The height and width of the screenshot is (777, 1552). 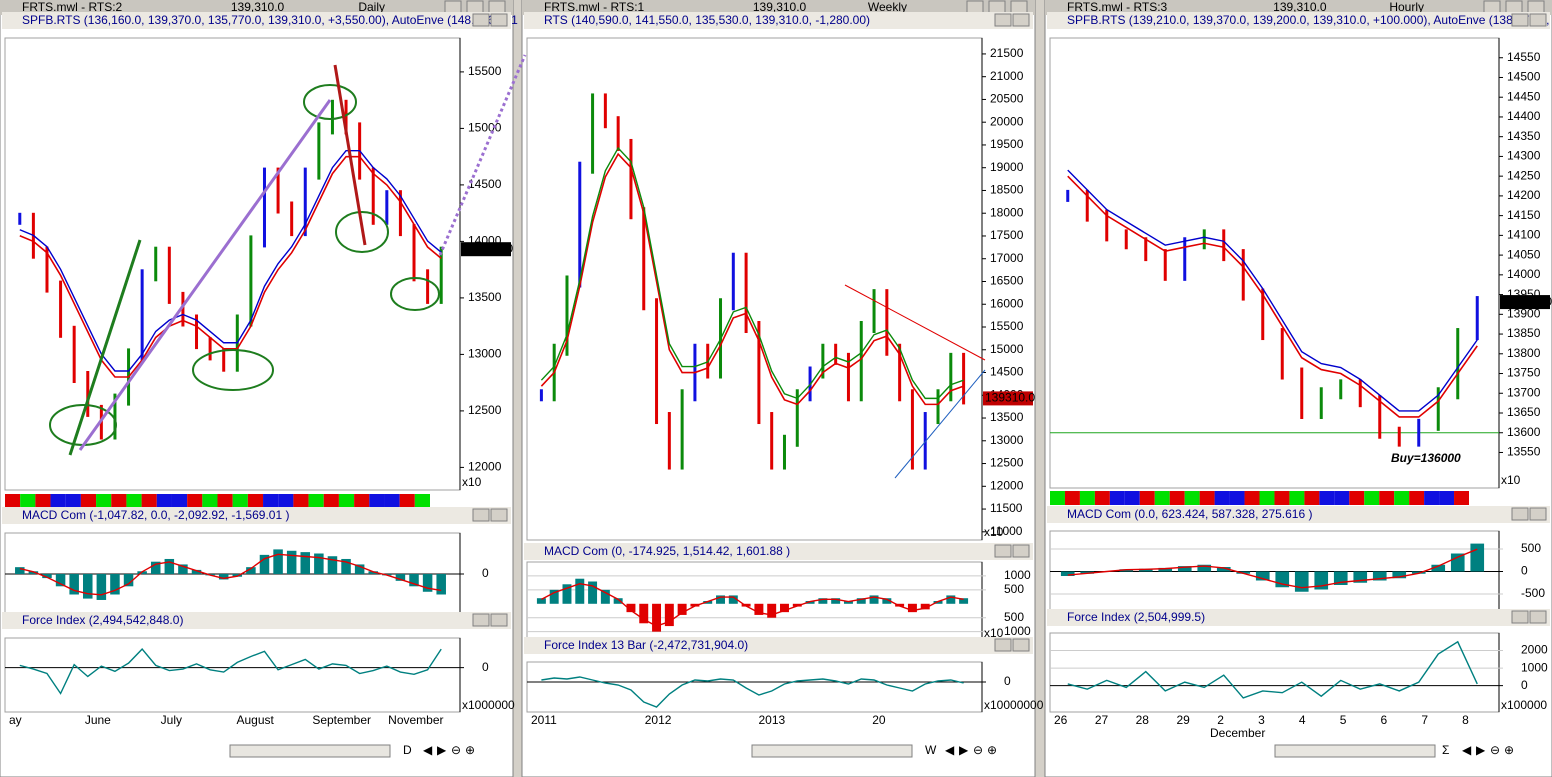 I want to click on x-tick-label: 8, so click(x=1465, y=720).